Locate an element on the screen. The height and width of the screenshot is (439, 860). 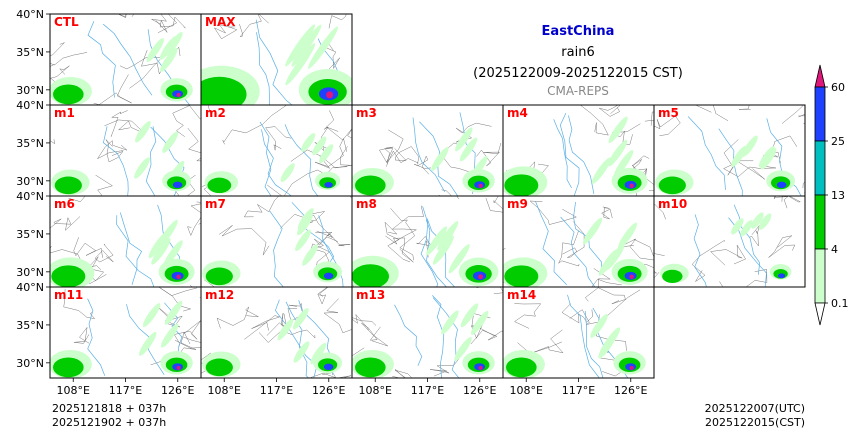
map-panel-m9: m9 is located at coordinates (578, 241).